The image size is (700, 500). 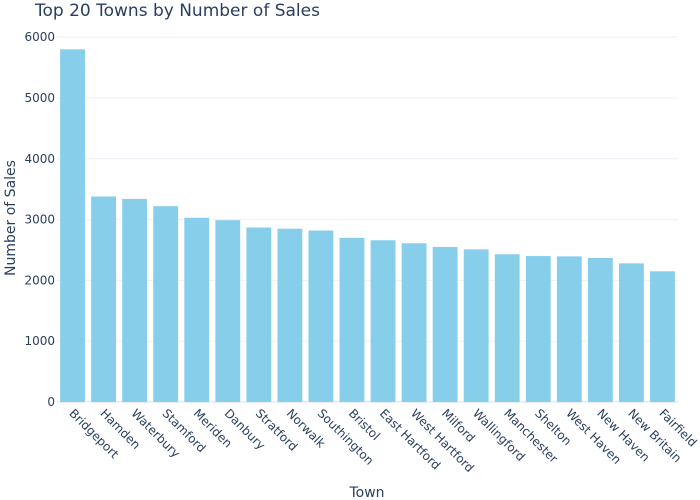 I want to click on bar-waterbury, so click(x=135, y=300).